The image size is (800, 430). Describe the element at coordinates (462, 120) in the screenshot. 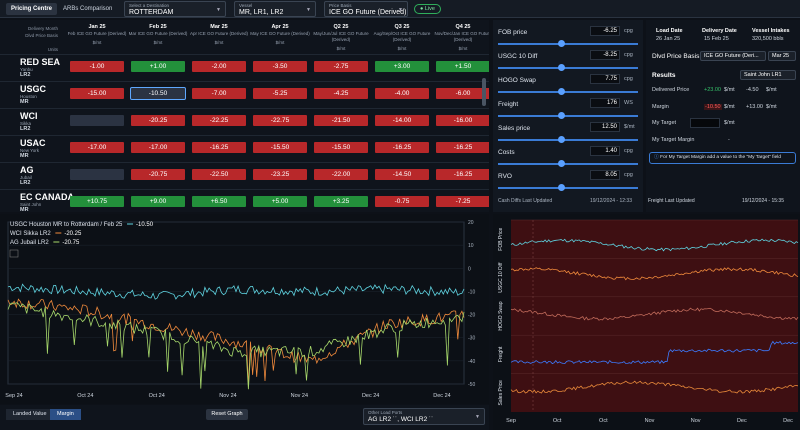

I see `arb-cell: -16.00` at that location.